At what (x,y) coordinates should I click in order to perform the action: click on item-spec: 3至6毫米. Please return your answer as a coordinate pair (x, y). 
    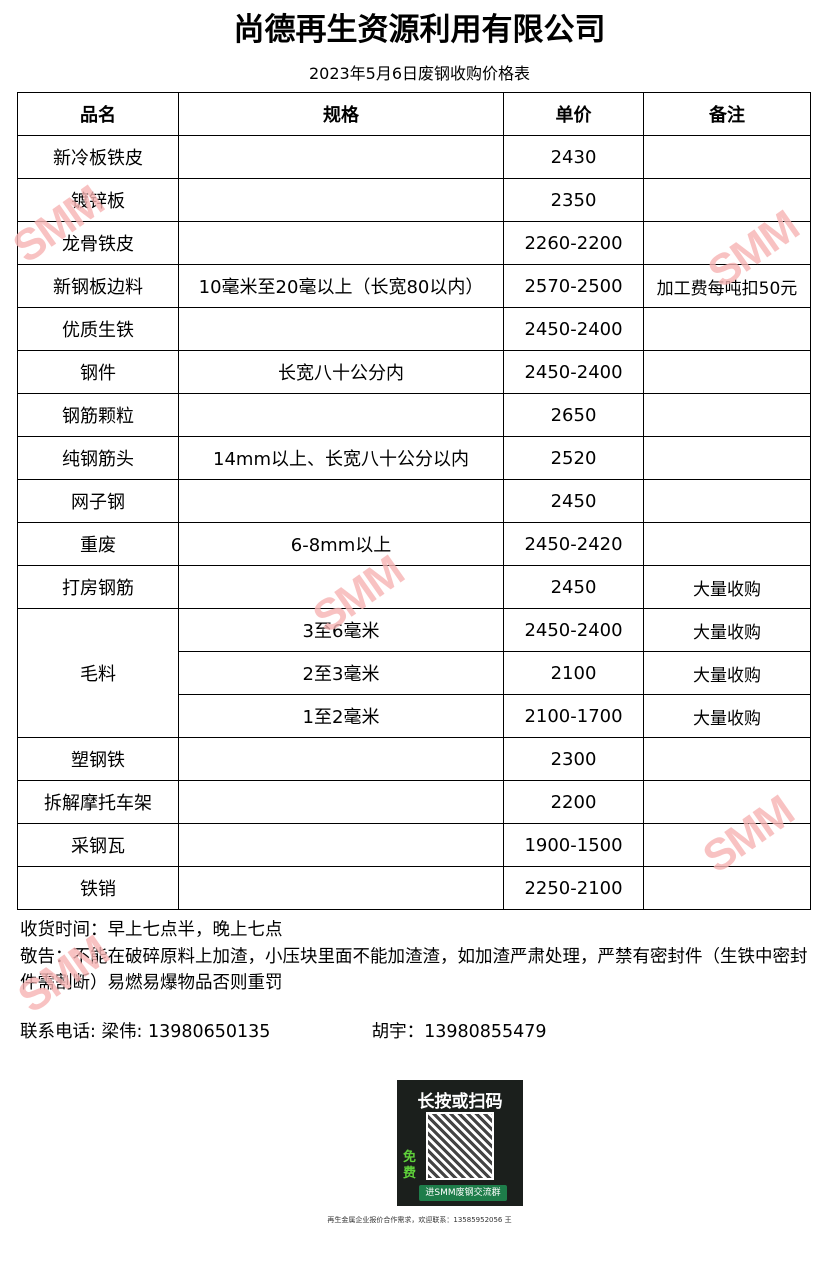
    Looking at the image, I should click on (341, 630).